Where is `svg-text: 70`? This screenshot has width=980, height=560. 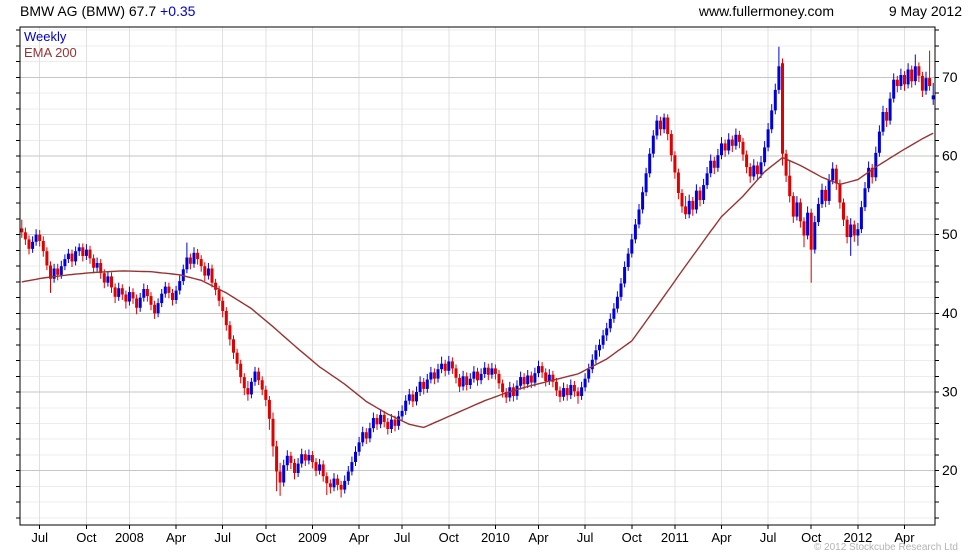
svg-text: 70 is located at coordinates (950, 77).